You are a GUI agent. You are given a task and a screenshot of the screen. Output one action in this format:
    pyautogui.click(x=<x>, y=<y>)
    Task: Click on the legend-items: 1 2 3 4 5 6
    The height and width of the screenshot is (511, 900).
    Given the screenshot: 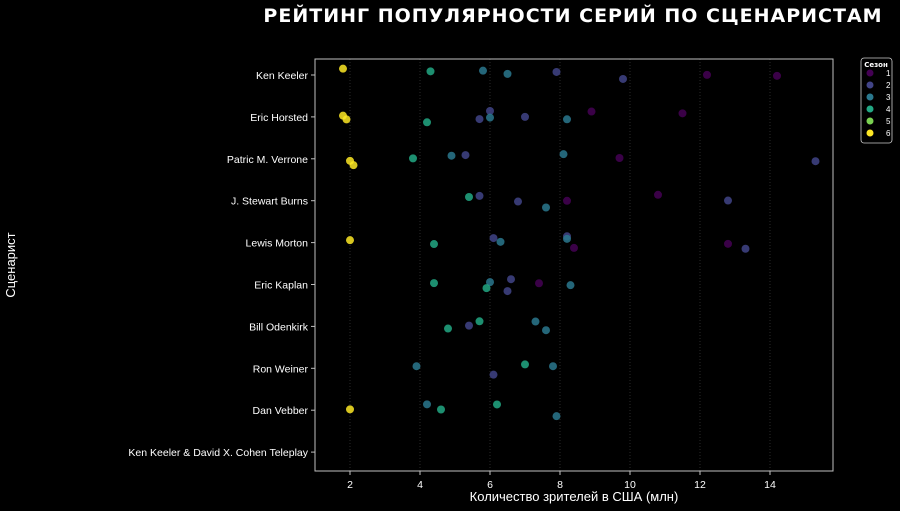 What is the action you would take?
    pyautogui.click(x=878, y=103)
    